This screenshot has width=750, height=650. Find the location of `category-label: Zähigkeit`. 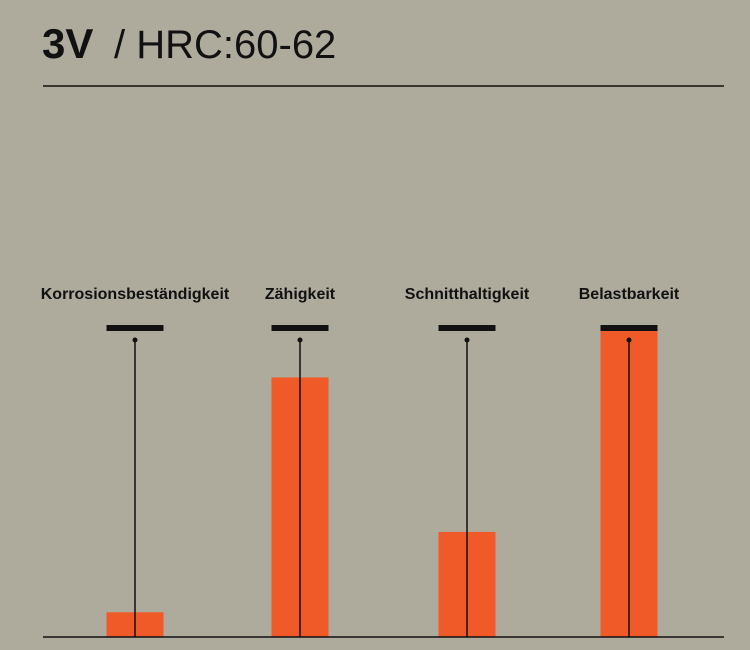

category-label: Zähigkeit is located at coordinates (300, 294).